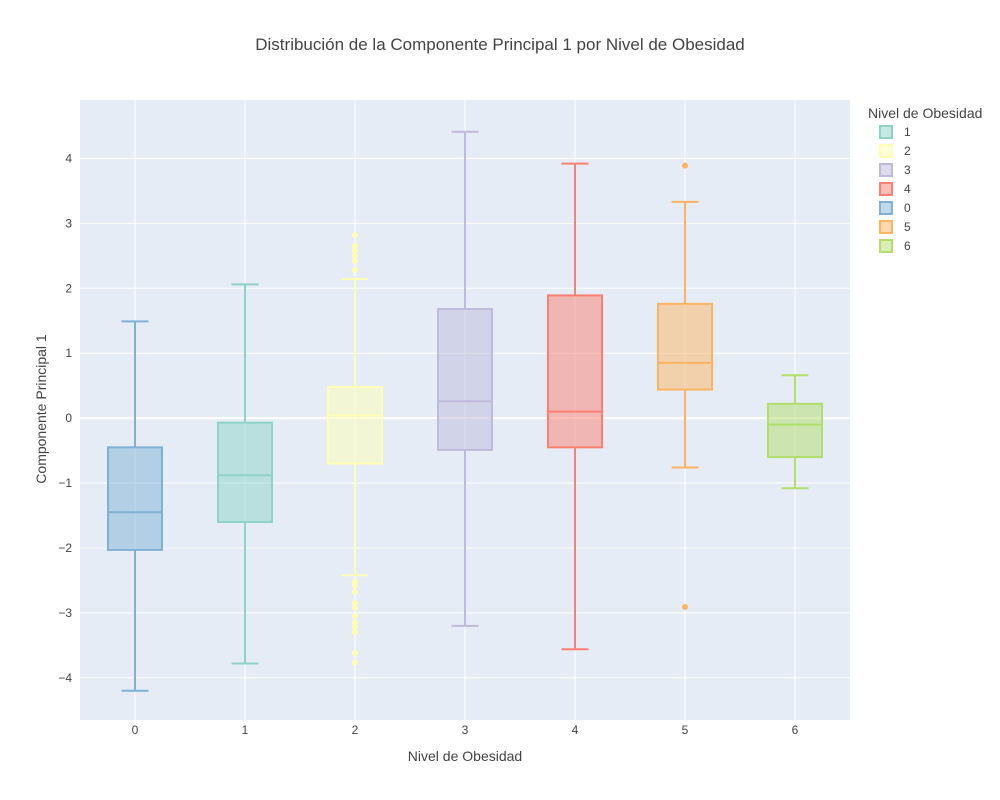 Image resolution: width=1000 pixels, height=800 pixels. What do you see at coordinates (925, 113) in the screenshot?
I see `legend-title: Nivel de Obesidad` at bounding box center [925, 113].